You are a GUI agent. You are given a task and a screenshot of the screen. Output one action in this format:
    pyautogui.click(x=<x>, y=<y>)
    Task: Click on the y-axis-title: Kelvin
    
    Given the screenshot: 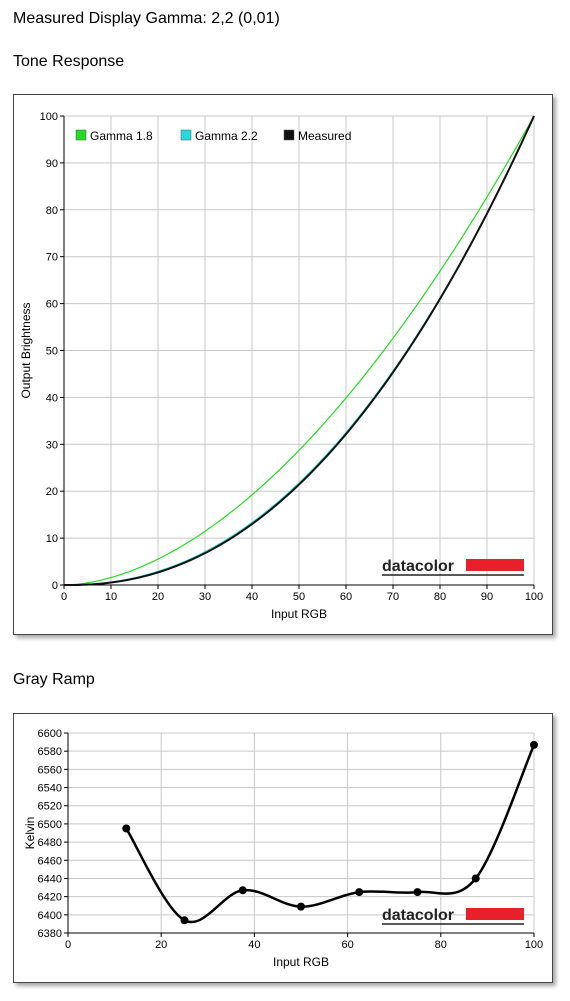 What is the action you would take?
    pyautogui.click(x=30, y=833)
    